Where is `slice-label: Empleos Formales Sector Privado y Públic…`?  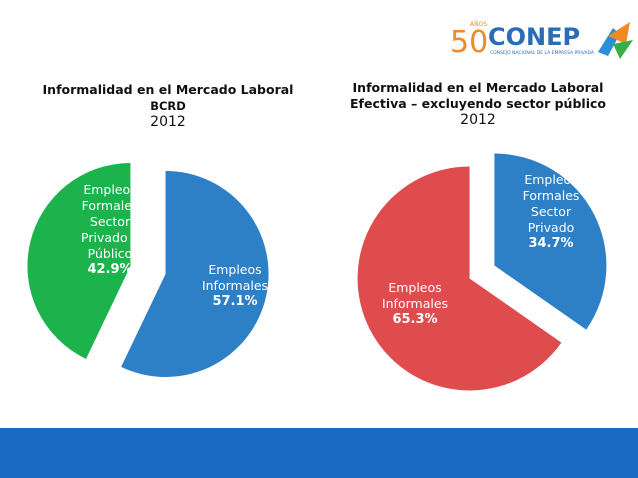
slice-label: Empleos Formales Sector Privado y Públic… is located at coordinates (110, 230).